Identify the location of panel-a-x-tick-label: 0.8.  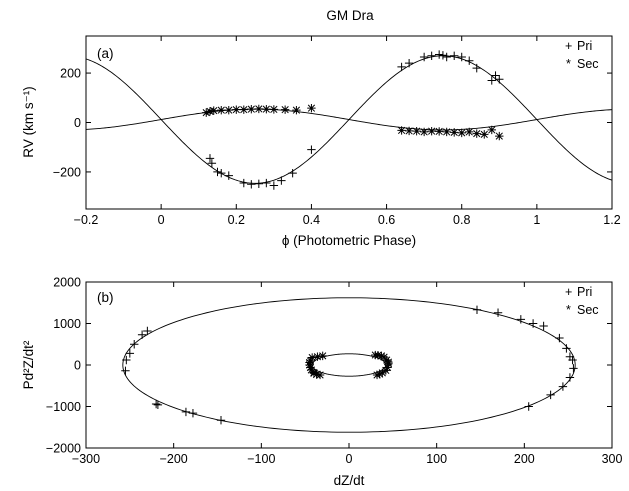
(461, 220).